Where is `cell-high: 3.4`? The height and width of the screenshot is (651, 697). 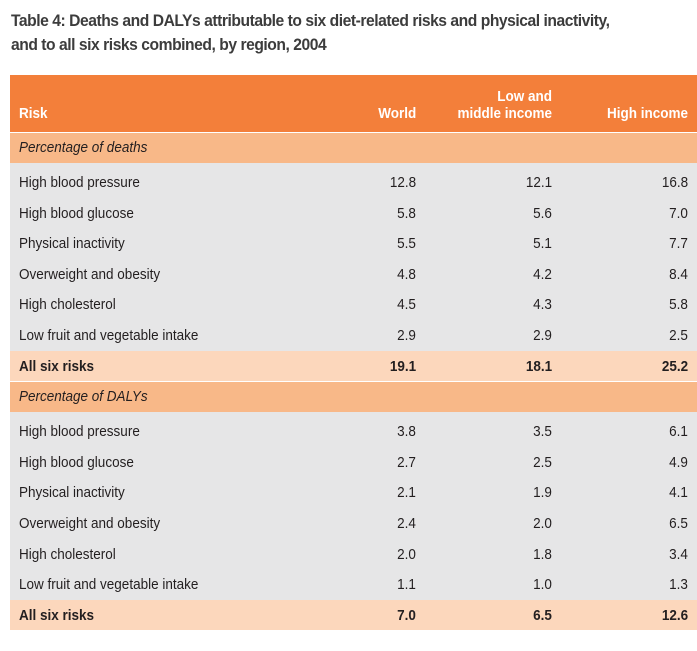 cell-high: 3.4 is located at coordinates (678, 554).